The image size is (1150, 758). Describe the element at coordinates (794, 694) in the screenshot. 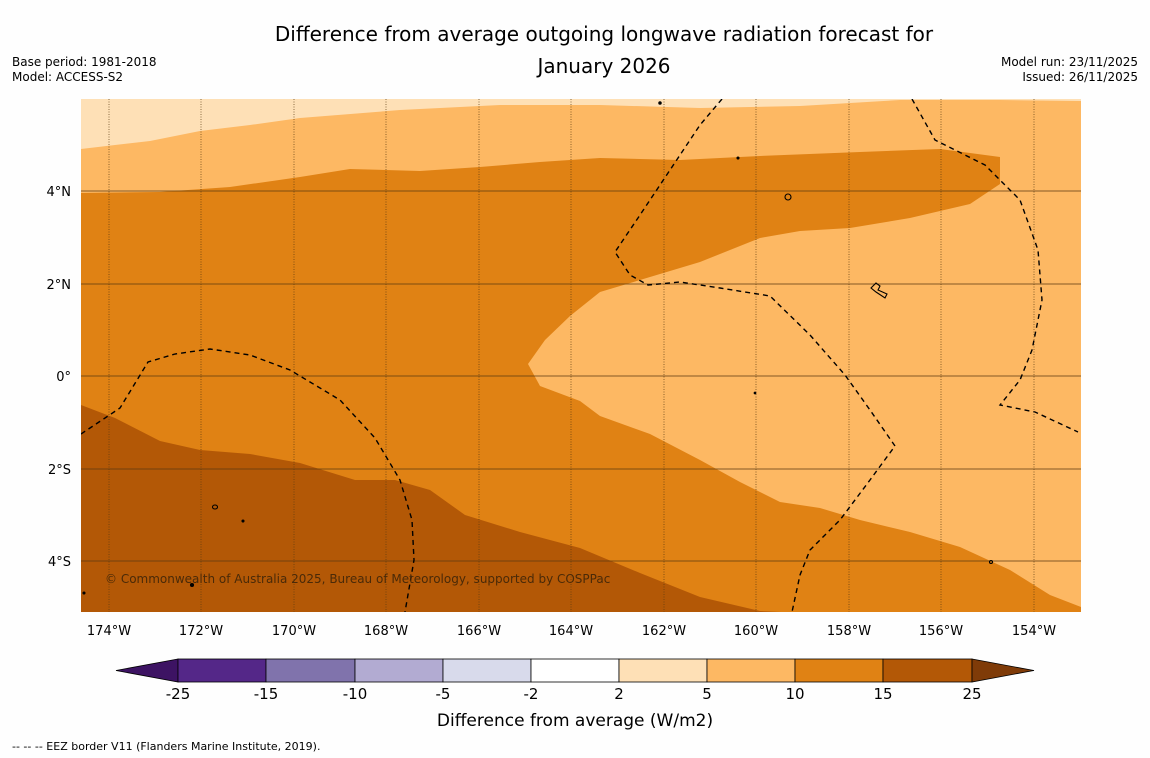

I see `colorbar-tick: 10` at that location.